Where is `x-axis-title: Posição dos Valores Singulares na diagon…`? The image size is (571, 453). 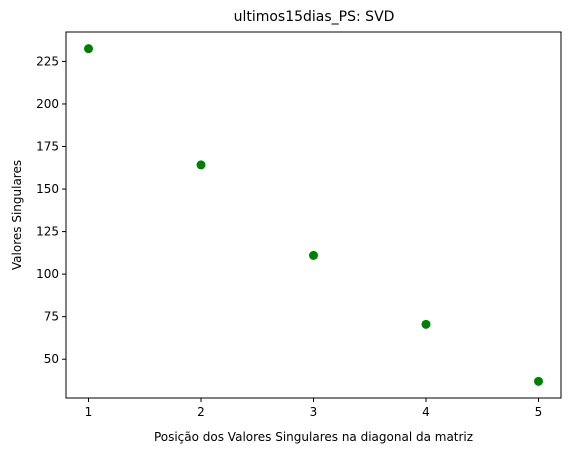 x-axis-title: Posição dos Valores Singulares na diagon… is located at coordinates (313, 437).